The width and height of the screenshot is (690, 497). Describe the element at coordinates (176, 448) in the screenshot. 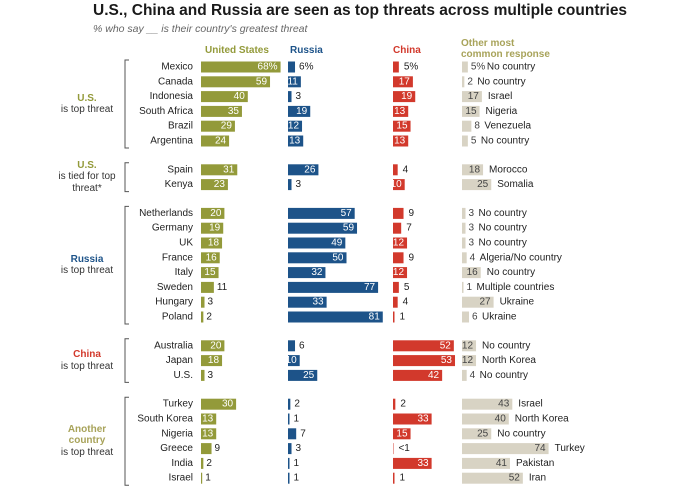

I see `country-label-greece: Greece` at that location.